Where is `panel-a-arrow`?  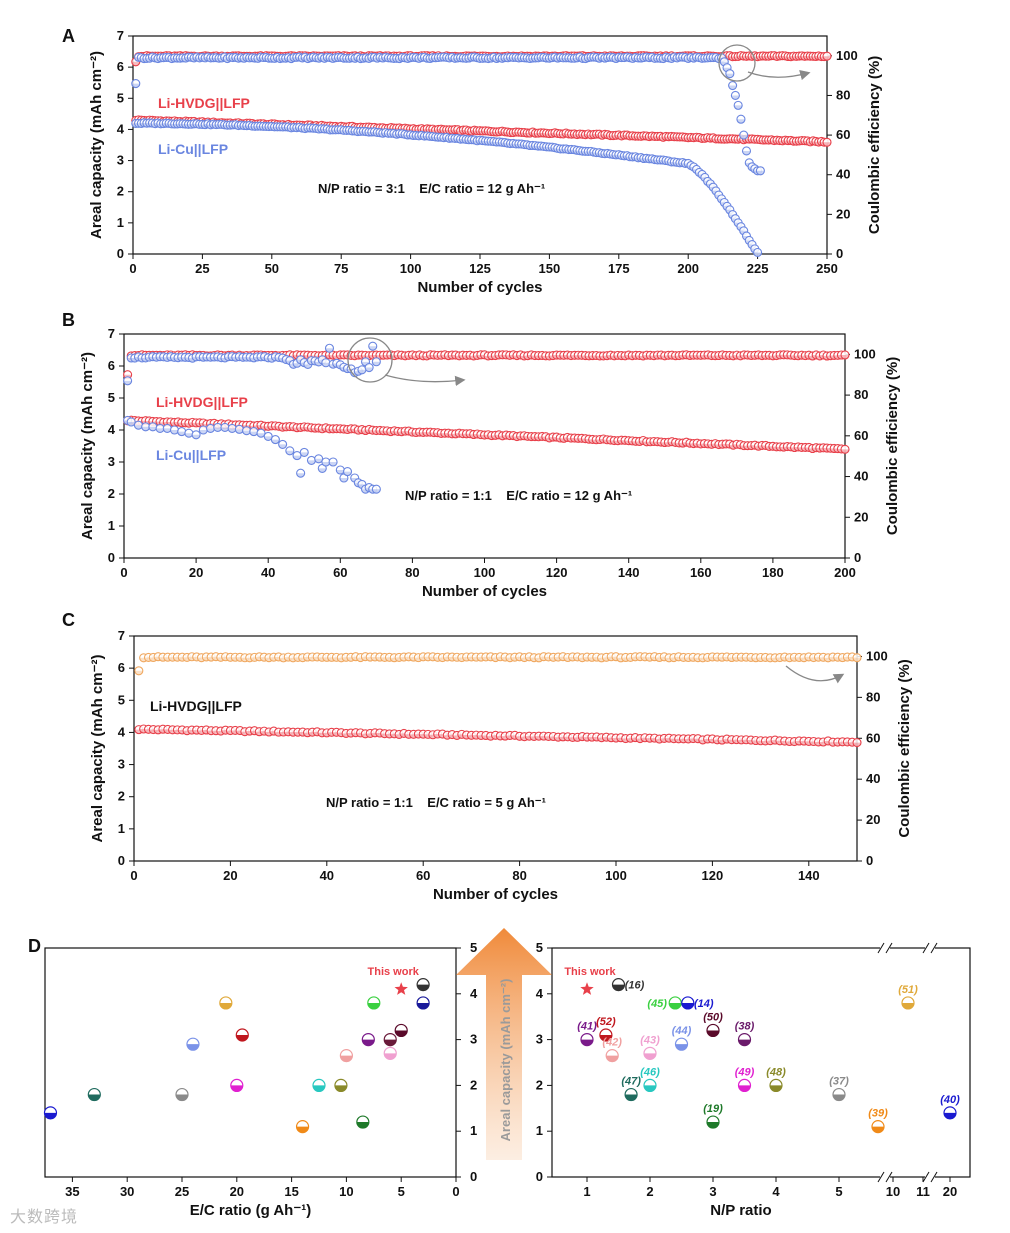
panel-a-arrow is located at coordinates (779, 75).